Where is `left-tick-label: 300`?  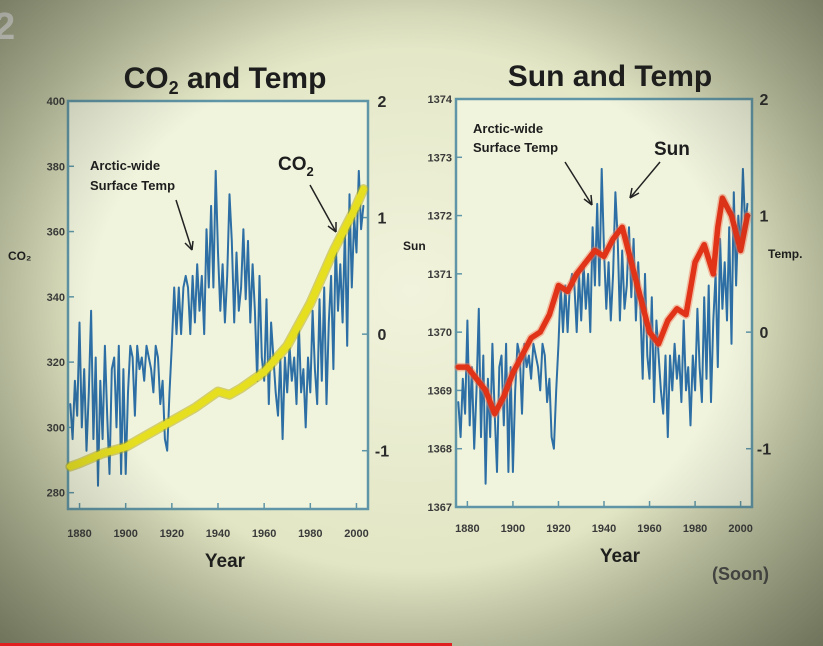 left-tick-label: 300 is located at coordinates (56, 428).